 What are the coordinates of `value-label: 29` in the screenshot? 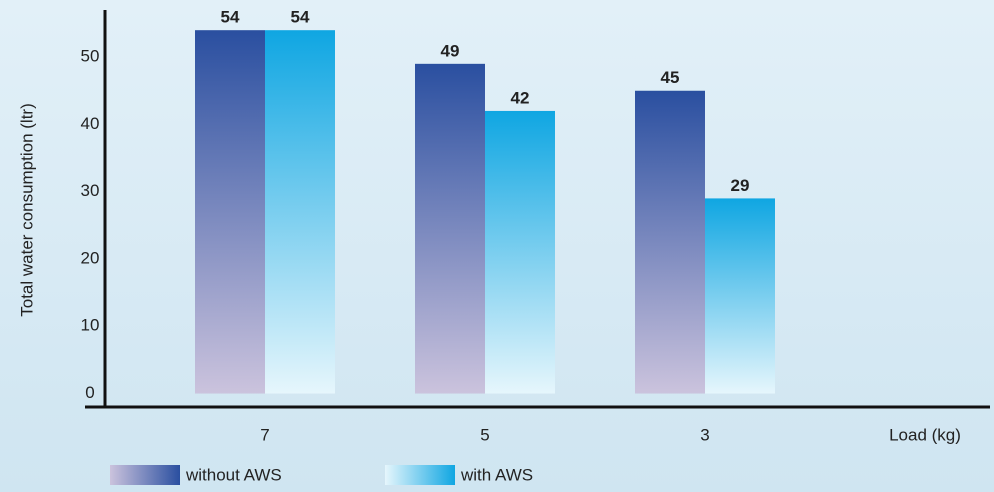 It's located at (740, 185).